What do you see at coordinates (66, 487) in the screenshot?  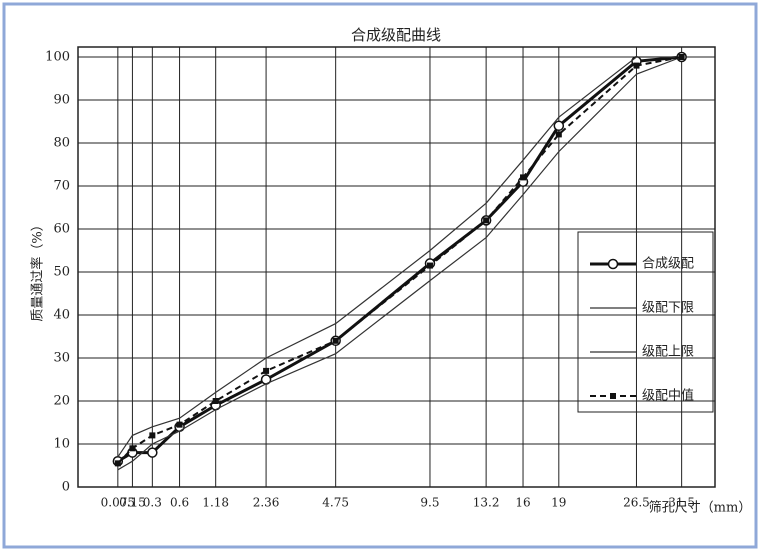 I see `y-tick-label: 0` at bounding box center [66, 487].